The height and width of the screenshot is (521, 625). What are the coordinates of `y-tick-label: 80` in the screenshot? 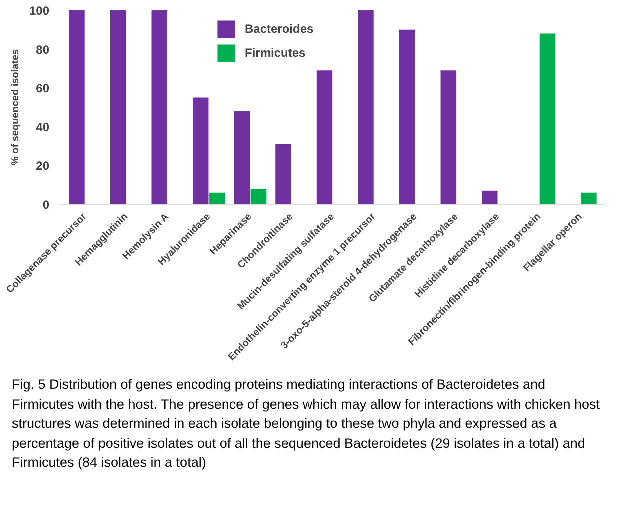 It's located at (43, 49).